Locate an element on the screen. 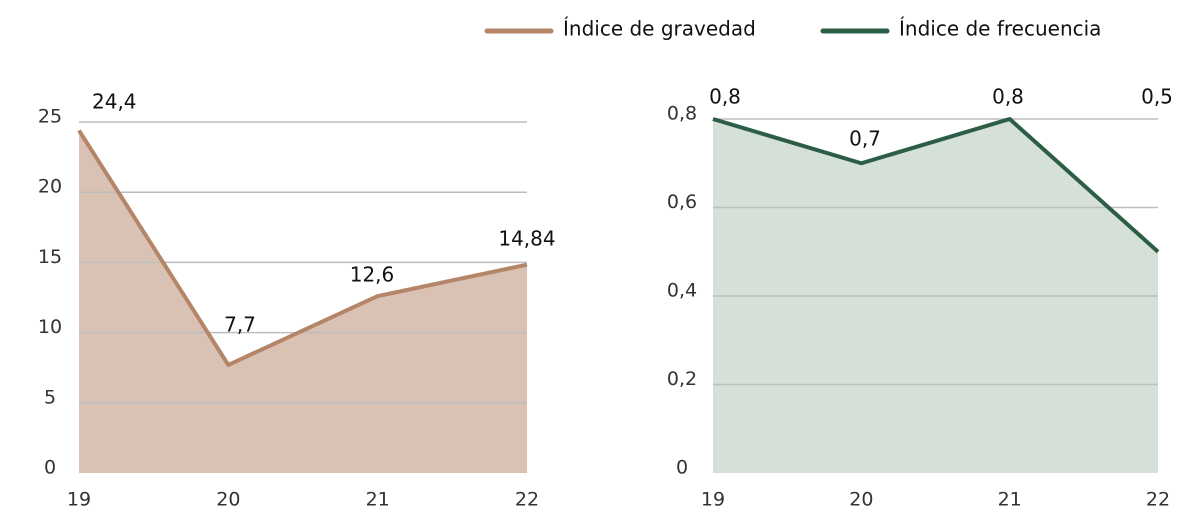 The height and width of the screenshot is (513, 1177). line is located at coordinates (936, 185).